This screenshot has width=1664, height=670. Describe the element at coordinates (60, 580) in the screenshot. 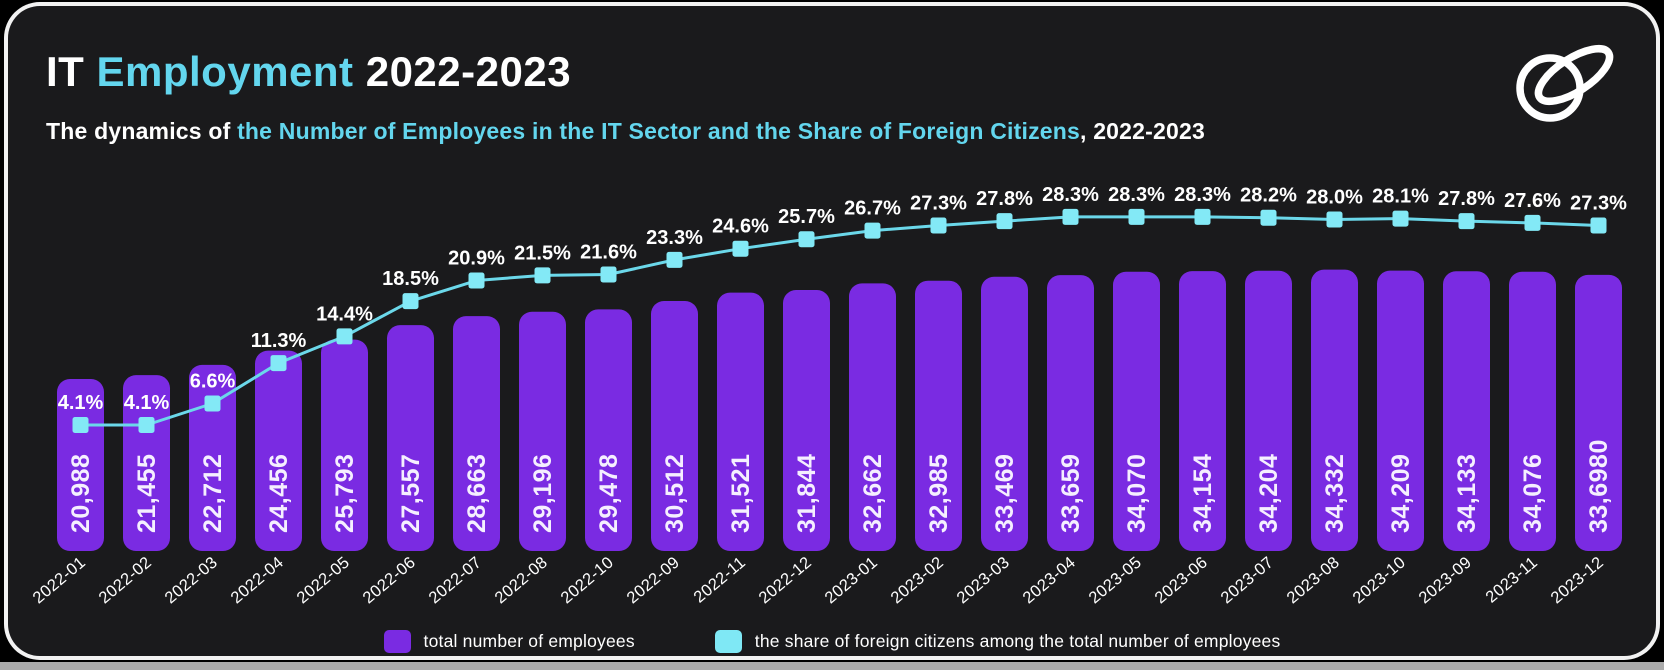

I see `x-axis-label-2022-01: 2022-01` at that location.